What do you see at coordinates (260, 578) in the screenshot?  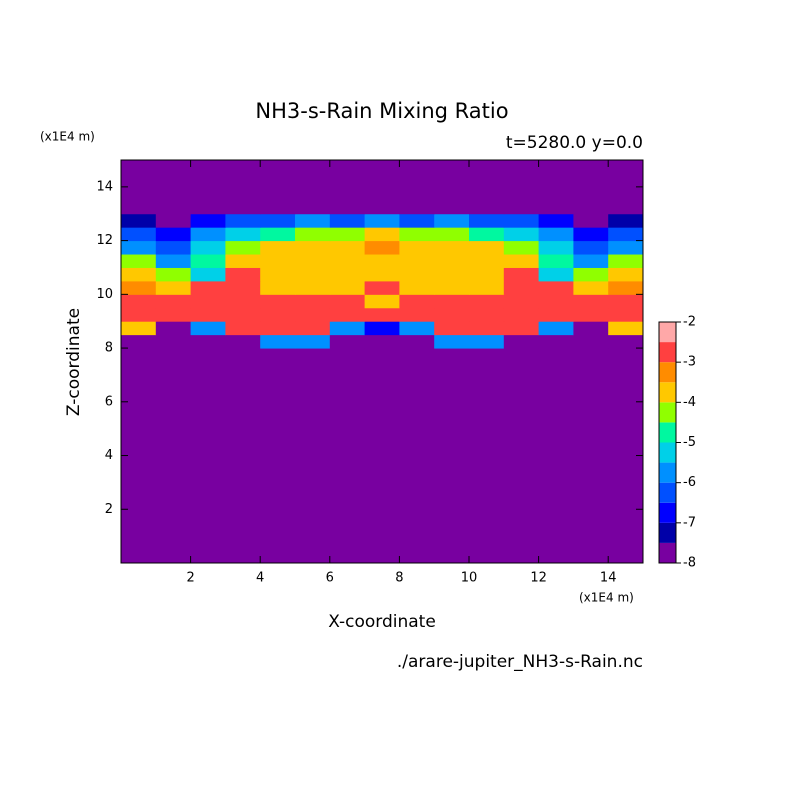 I see `x-tick-label: 4` at bounding box center [260, 578].